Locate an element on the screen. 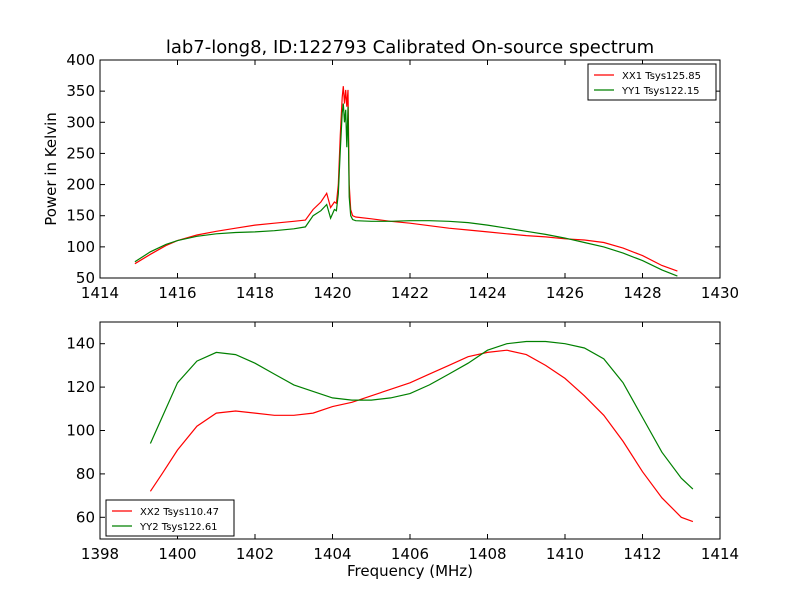 This screenshot has height=600, width=800. y-tick-label: 250 is located at coordinates (80, 153).